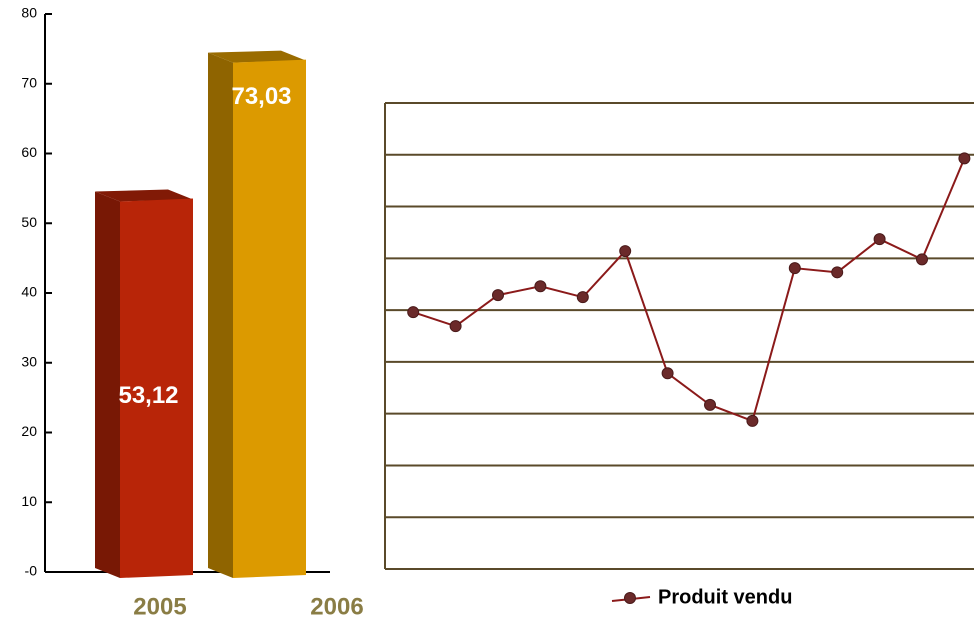  Describe the element at coordinates (29, 501) in the screenshot. I see `y-tick-label: 10` at that location.